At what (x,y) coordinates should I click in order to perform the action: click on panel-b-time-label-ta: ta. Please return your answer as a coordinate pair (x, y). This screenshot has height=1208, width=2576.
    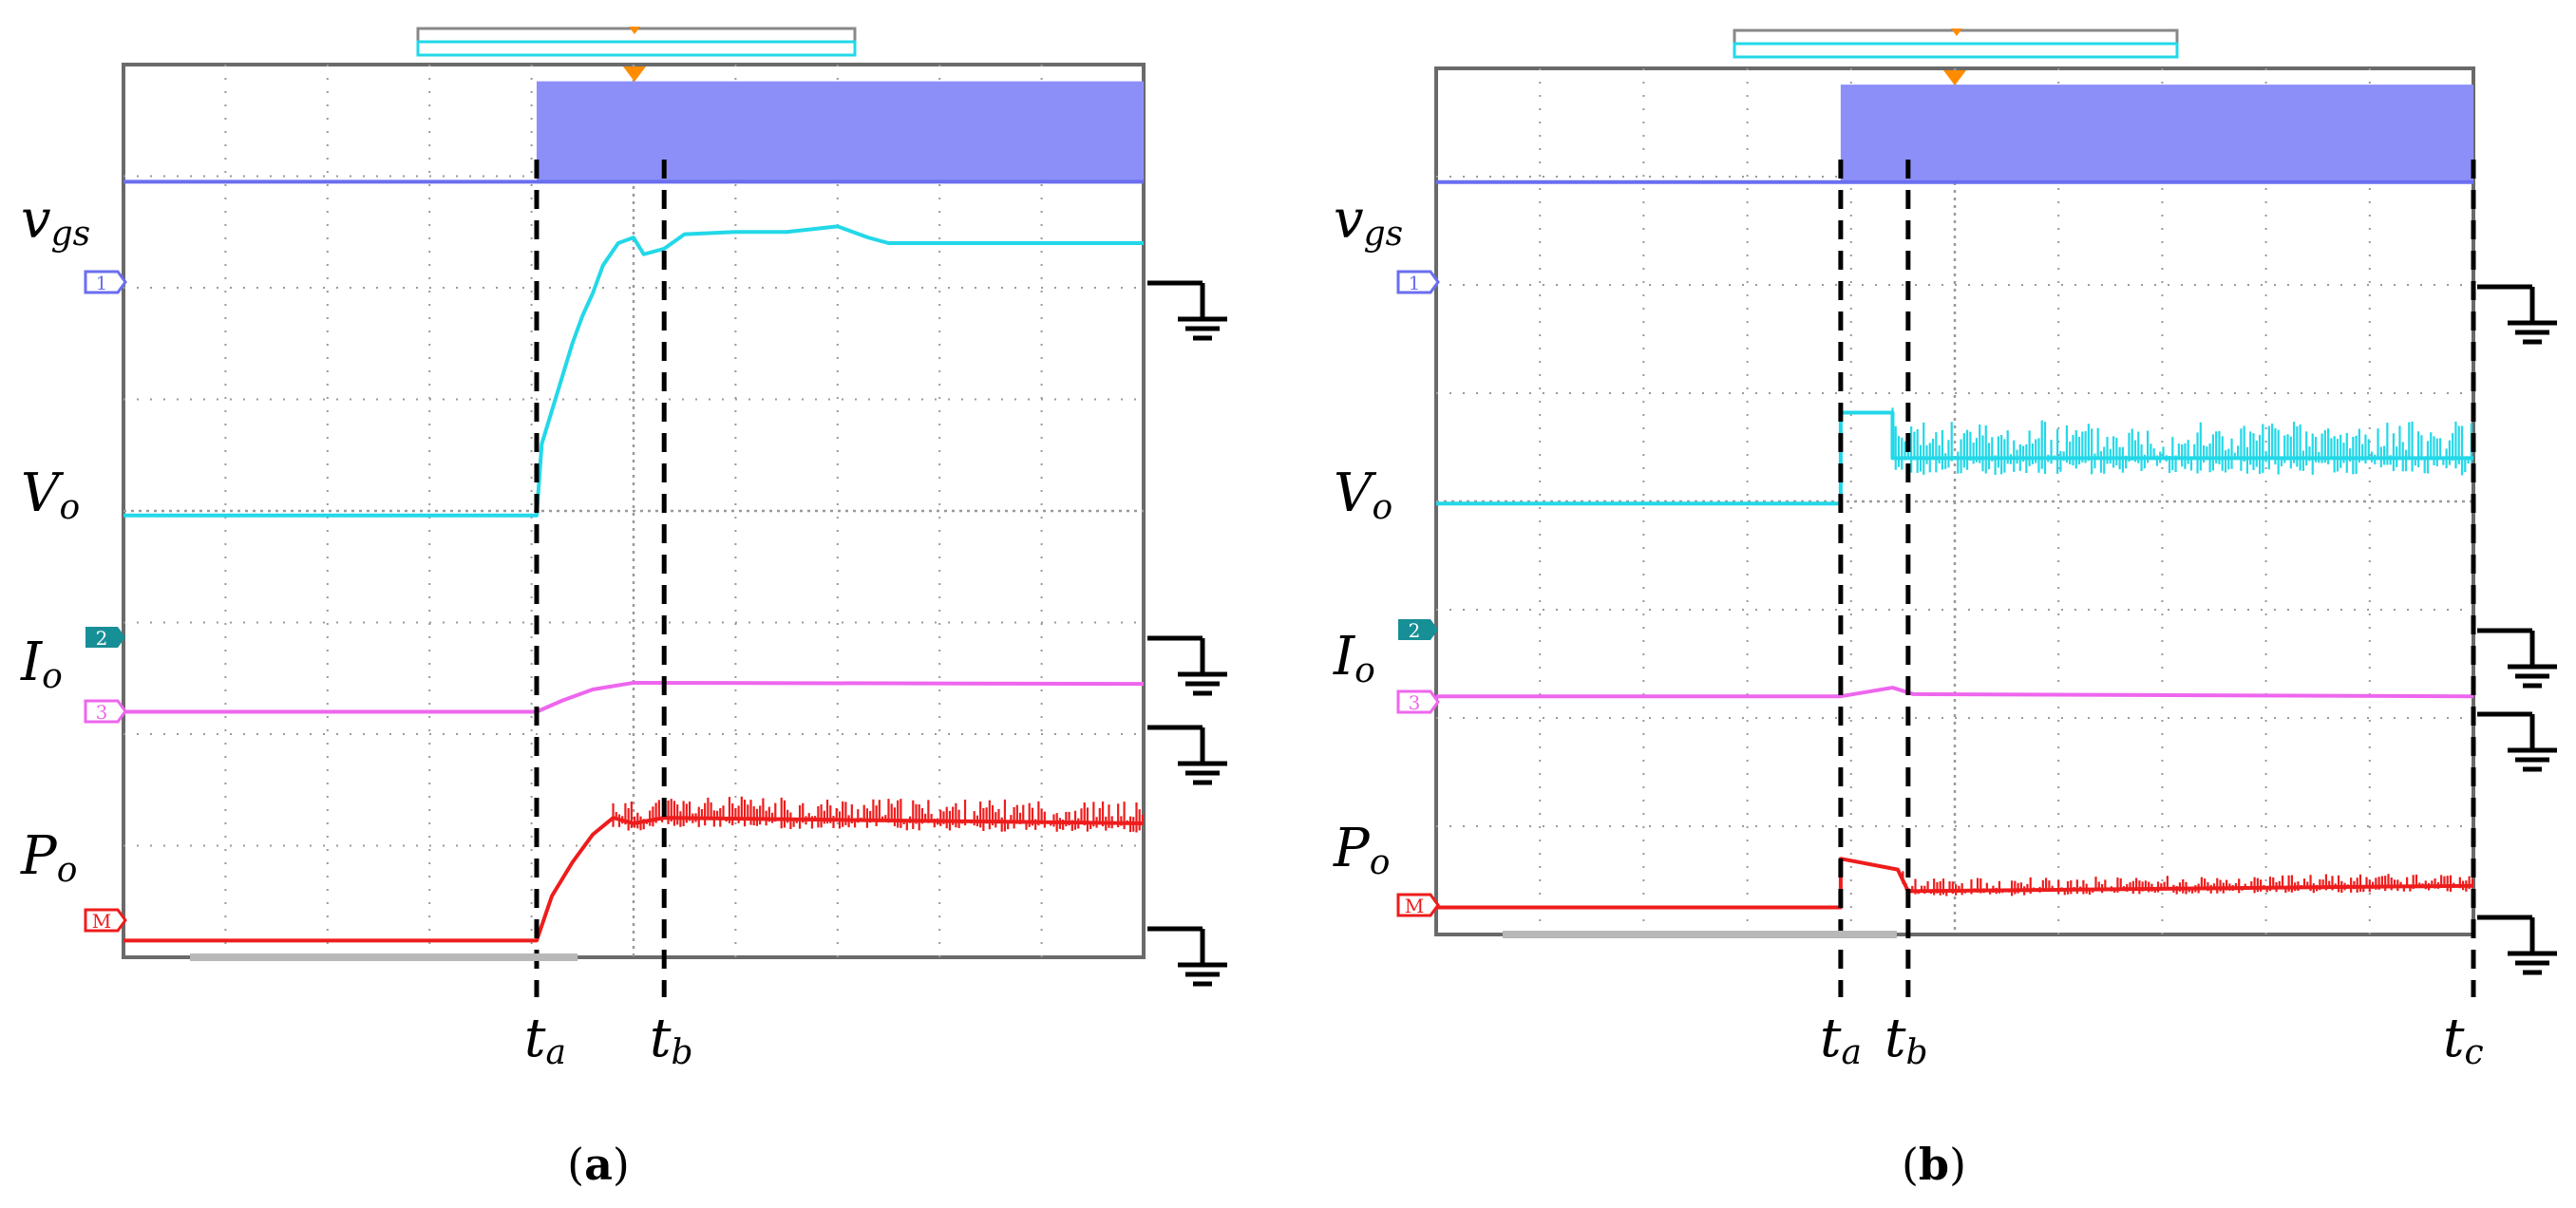
    Looking at the image, I should click on (1841, 1040).